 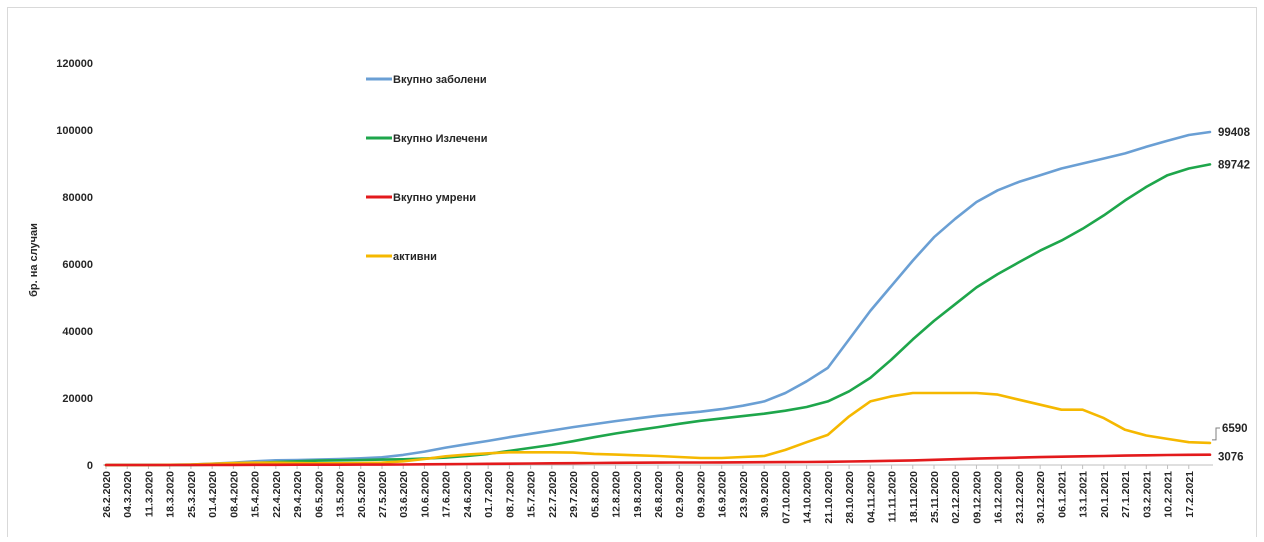 What do you see at coordinates (659, 494) in the screenshot?
I see `x-tick-label: 26.8.2020` at bounding box center [659, 494].